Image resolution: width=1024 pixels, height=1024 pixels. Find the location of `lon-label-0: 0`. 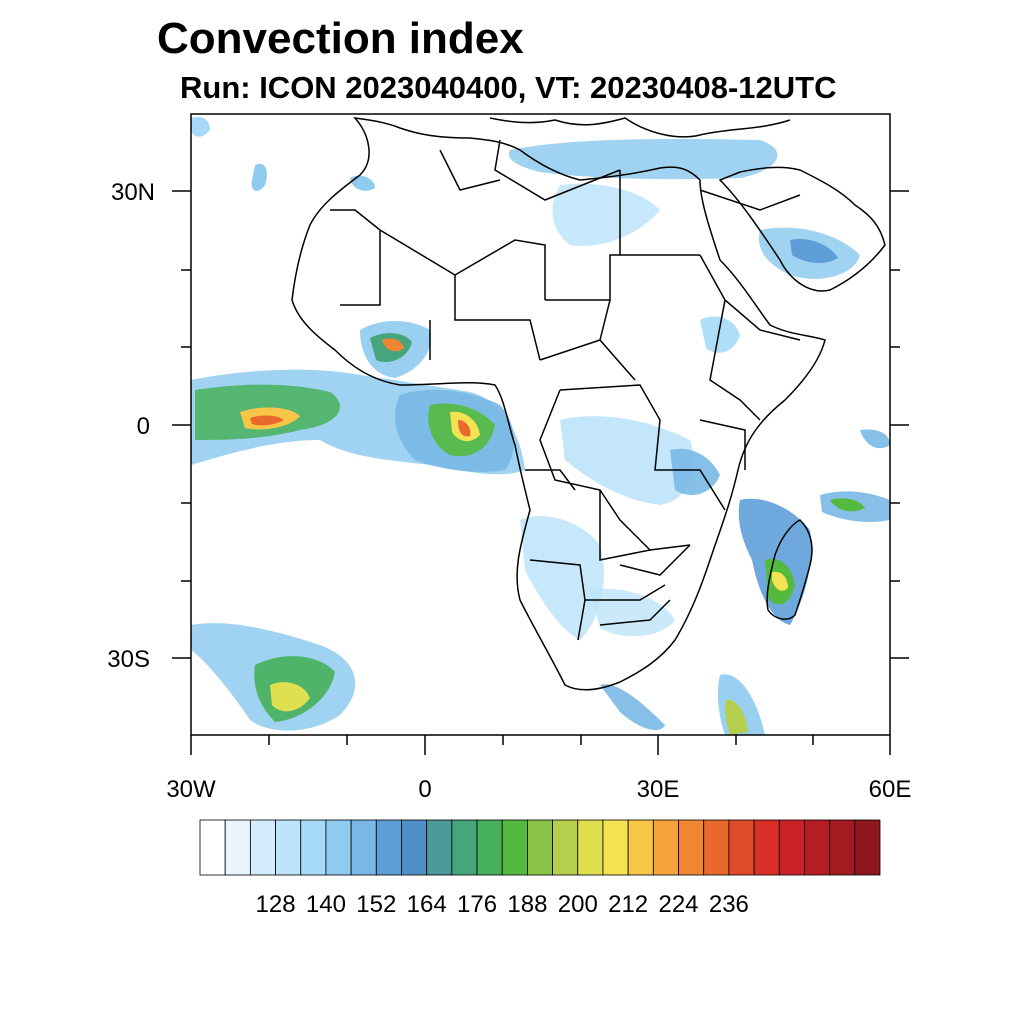

lon-label-0: 0 is located at coordinates (424, 789).